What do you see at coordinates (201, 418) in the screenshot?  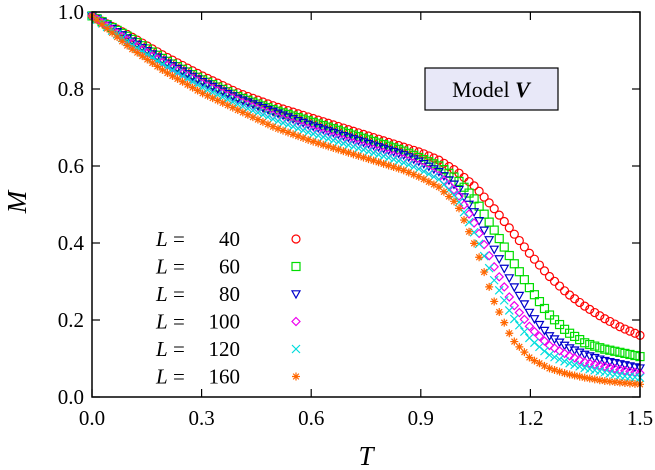 I see `x-tick-label: 0.3` at bounding box center [201, 418].